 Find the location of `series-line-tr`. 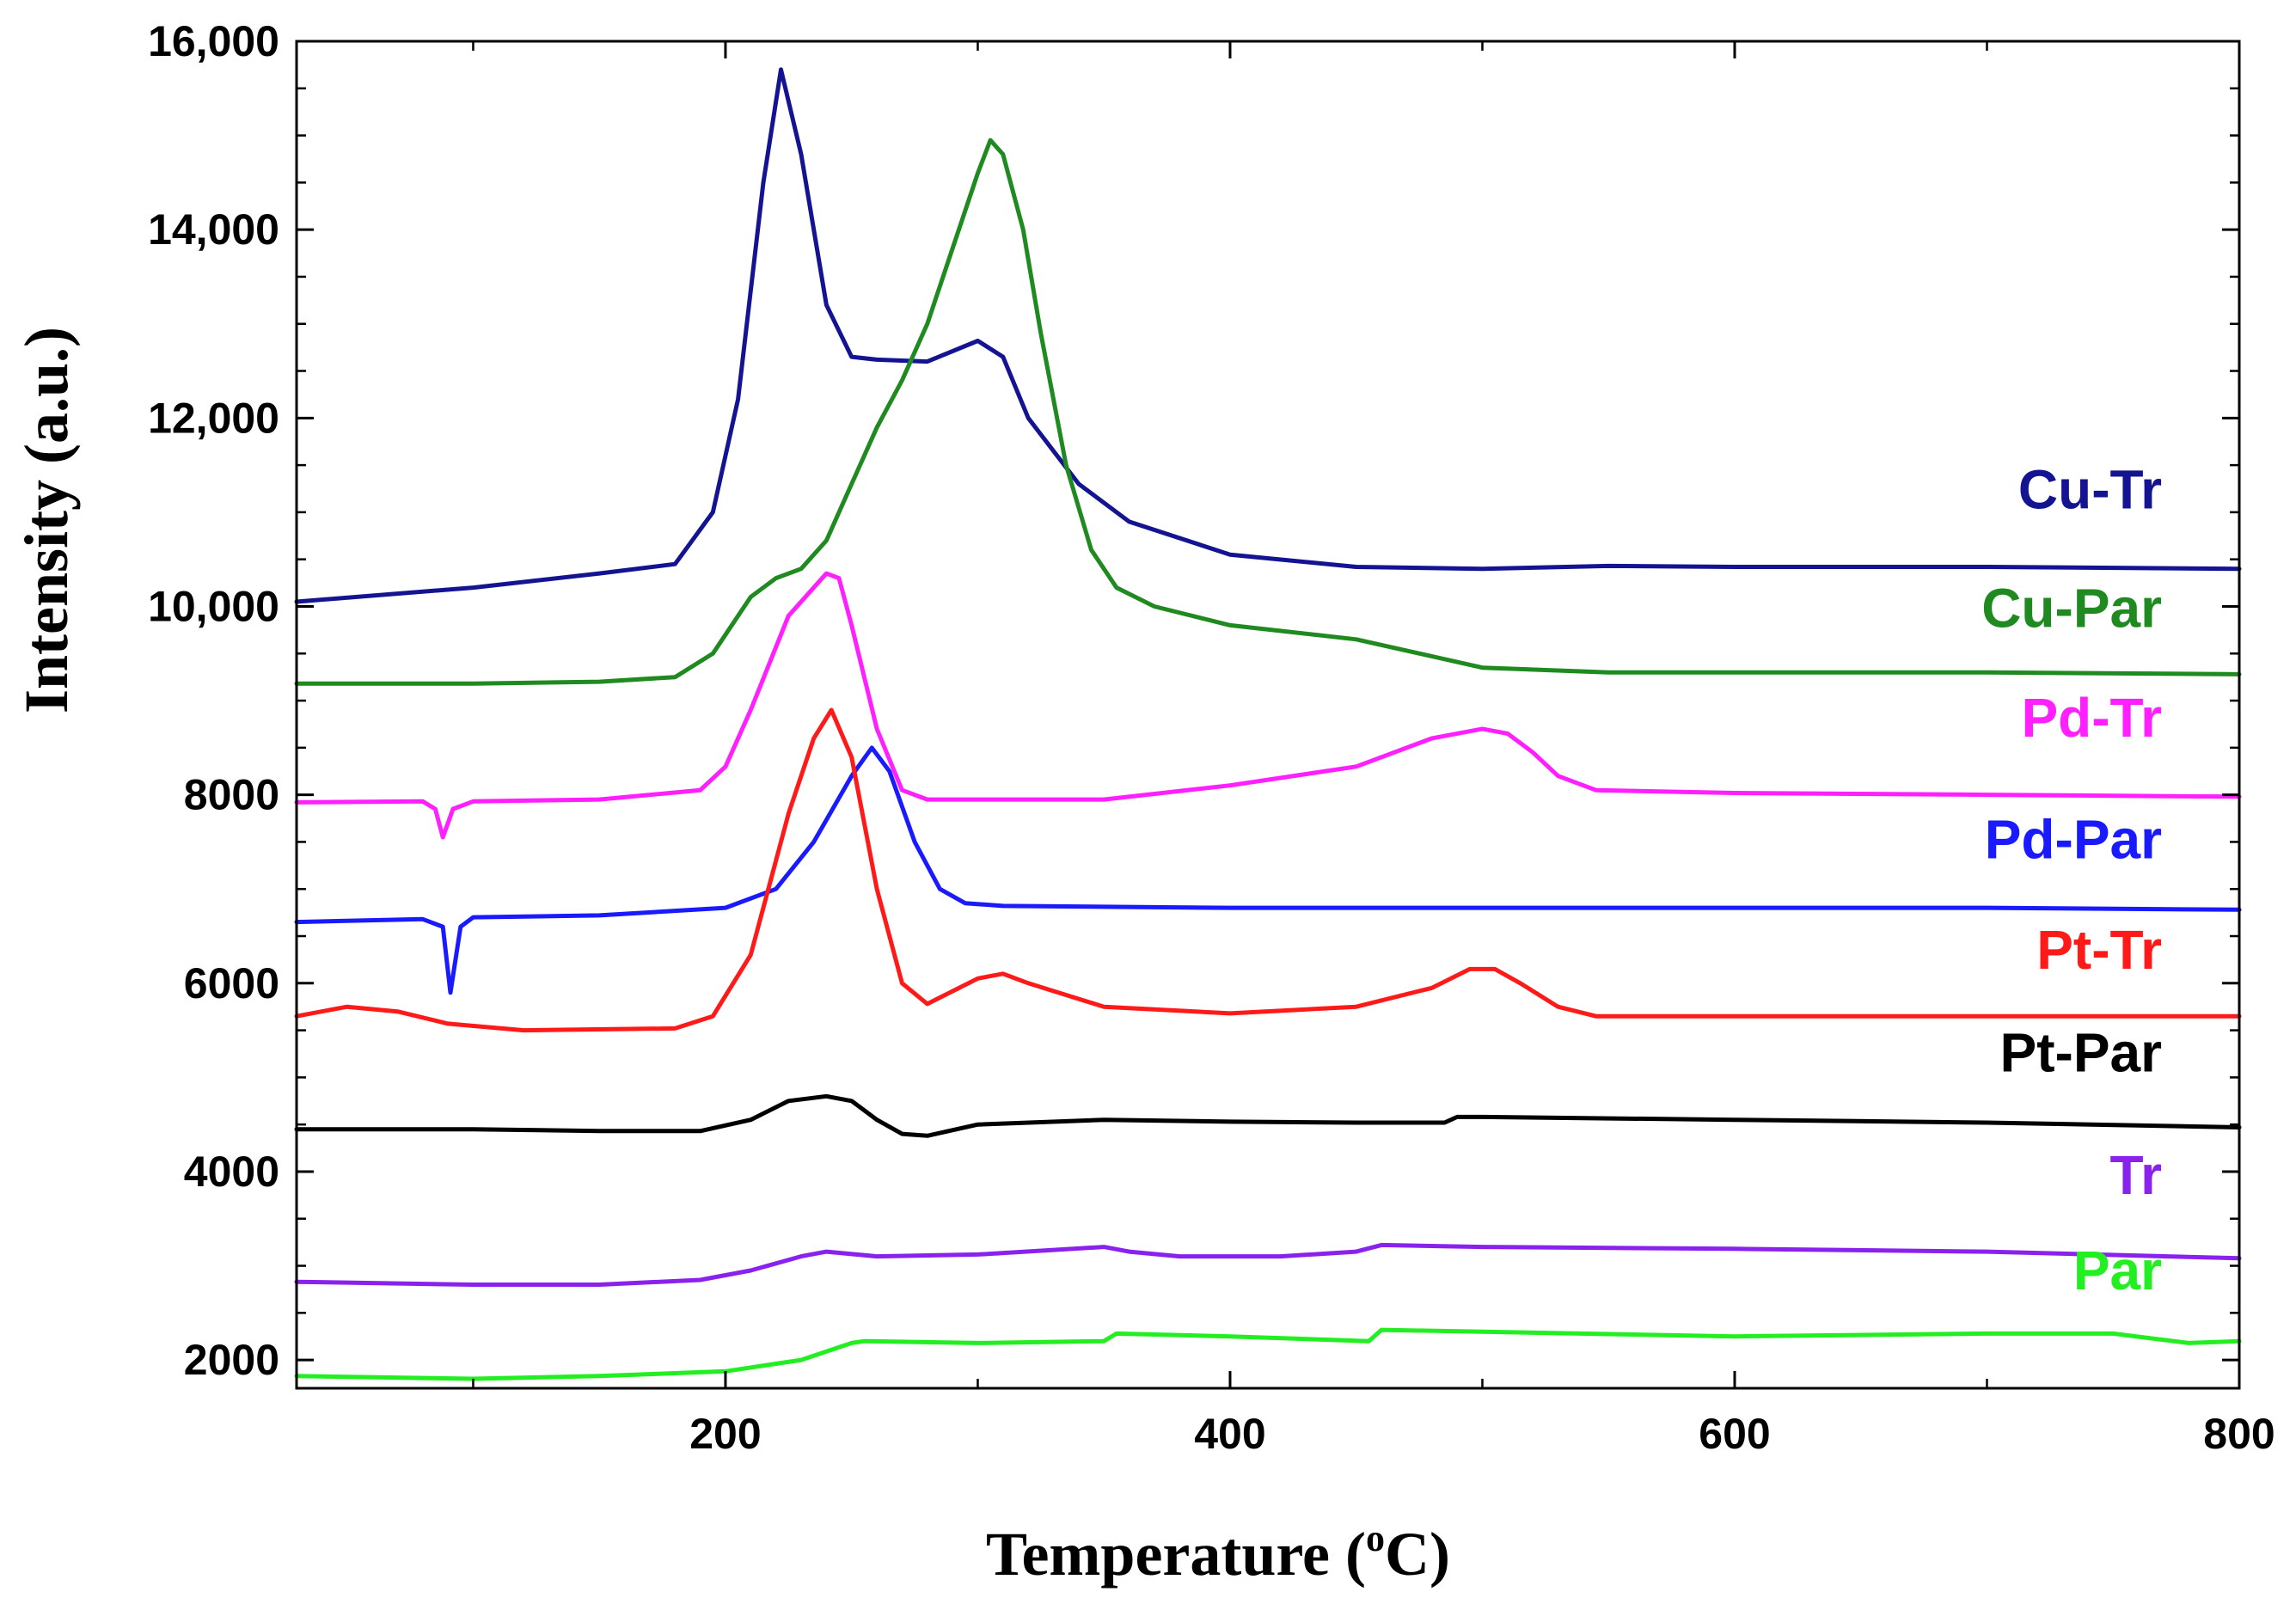

series-line-tr is located at coordinates (1268, 1264).